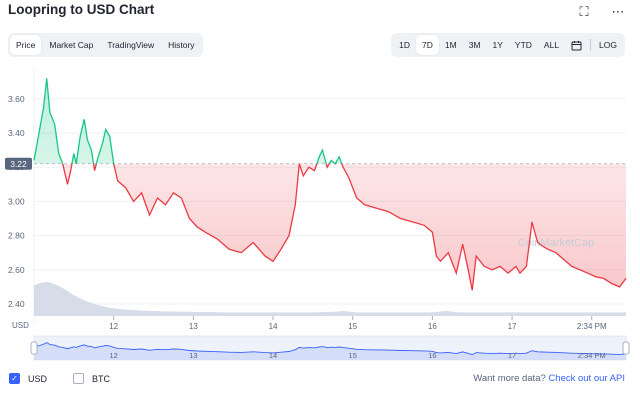  I want to click on y-tick-label: 2.60, so click(16, 270).